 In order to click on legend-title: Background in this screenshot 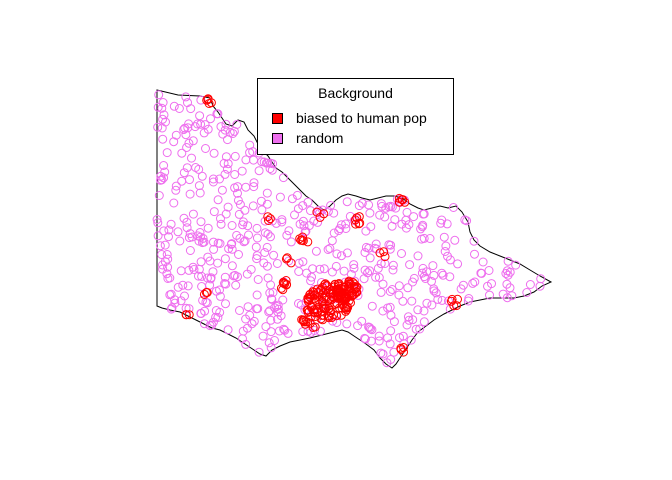, I will do `click(355, 93)`.